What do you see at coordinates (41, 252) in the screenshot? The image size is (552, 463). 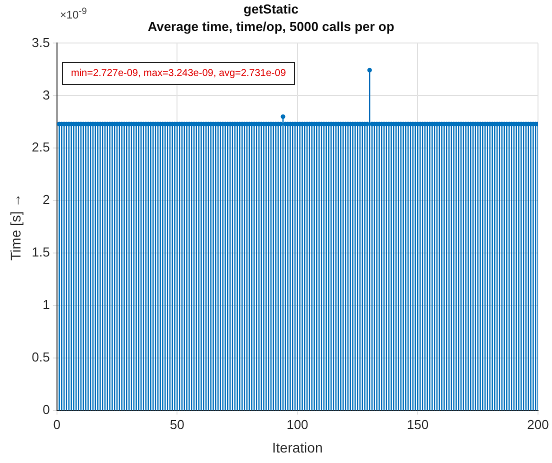 I see `y-tick-label: 1.5` at bounding box center [41, 252].